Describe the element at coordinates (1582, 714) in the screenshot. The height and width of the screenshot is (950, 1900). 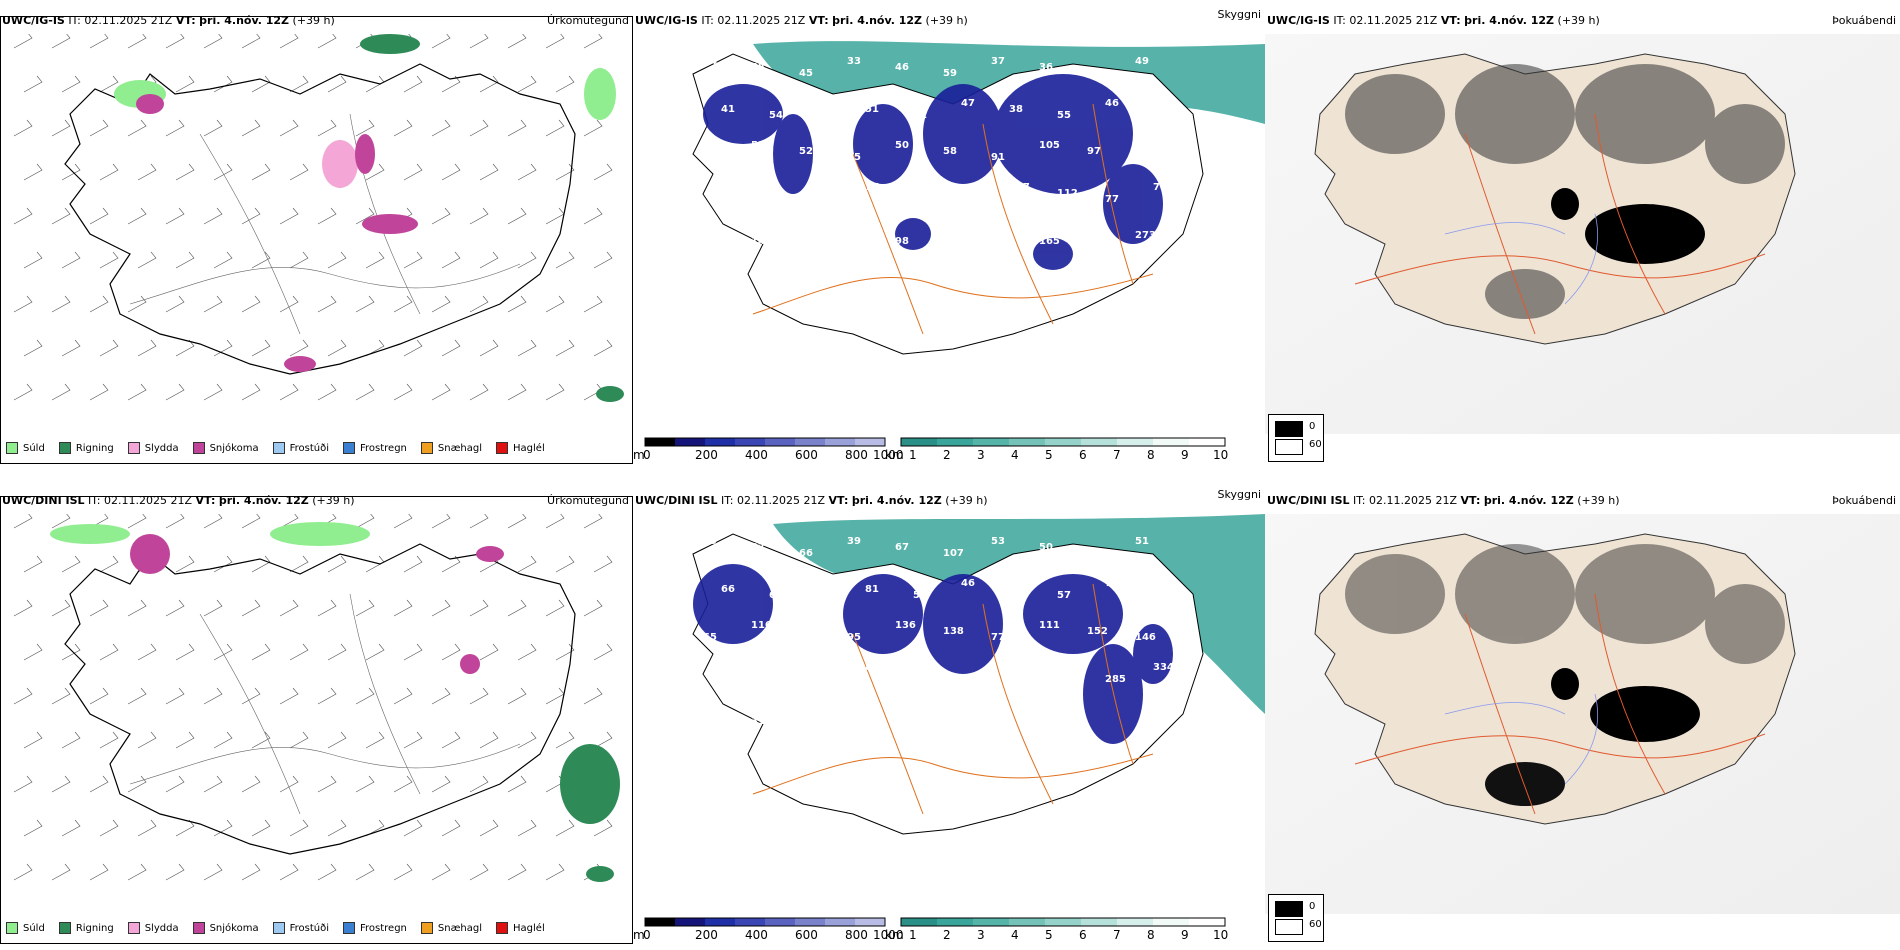
I see `fog-map` at that location.